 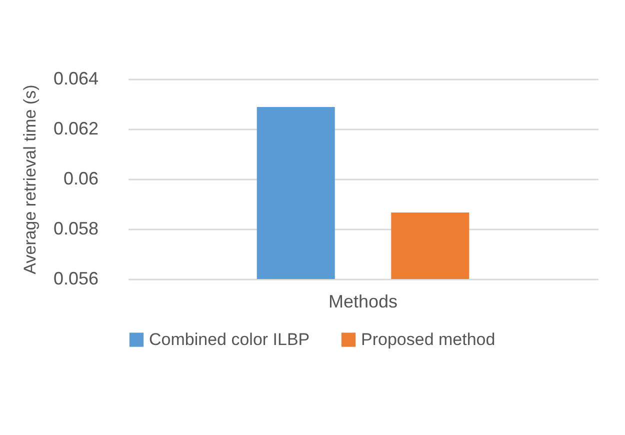 I want to click on y-tick-label: 0.064, so click(x=75, y=78).